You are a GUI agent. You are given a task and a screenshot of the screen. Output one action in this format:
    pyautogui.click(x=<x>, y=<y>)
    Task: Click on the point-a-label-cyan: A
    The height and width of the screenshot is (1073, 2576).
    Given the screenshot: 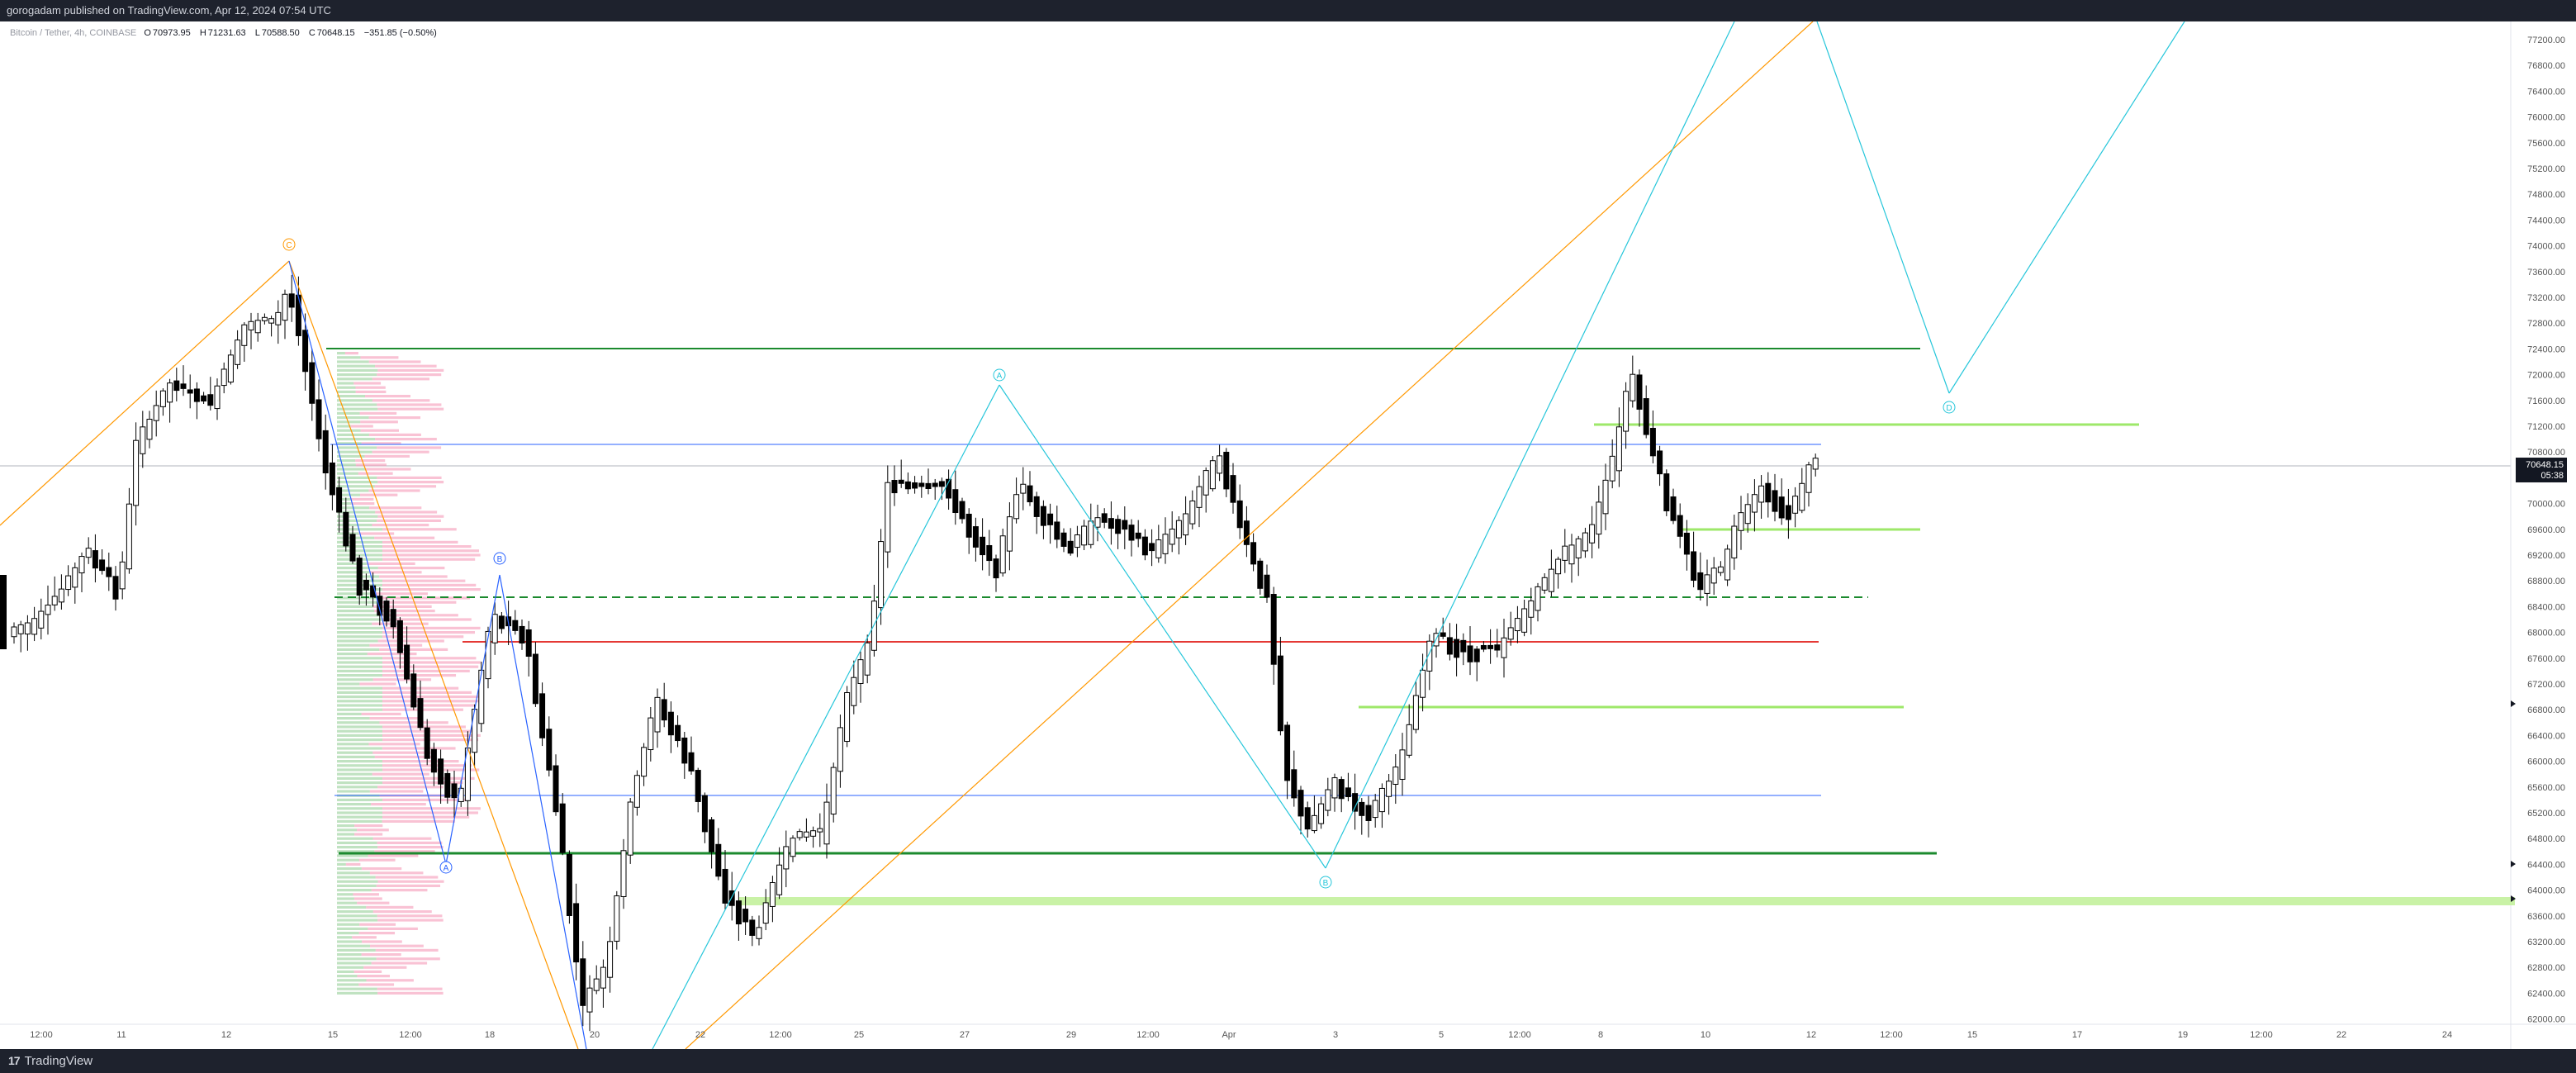 What is the action you would take?
    pyautogui.click(x=1000, y=376)
    